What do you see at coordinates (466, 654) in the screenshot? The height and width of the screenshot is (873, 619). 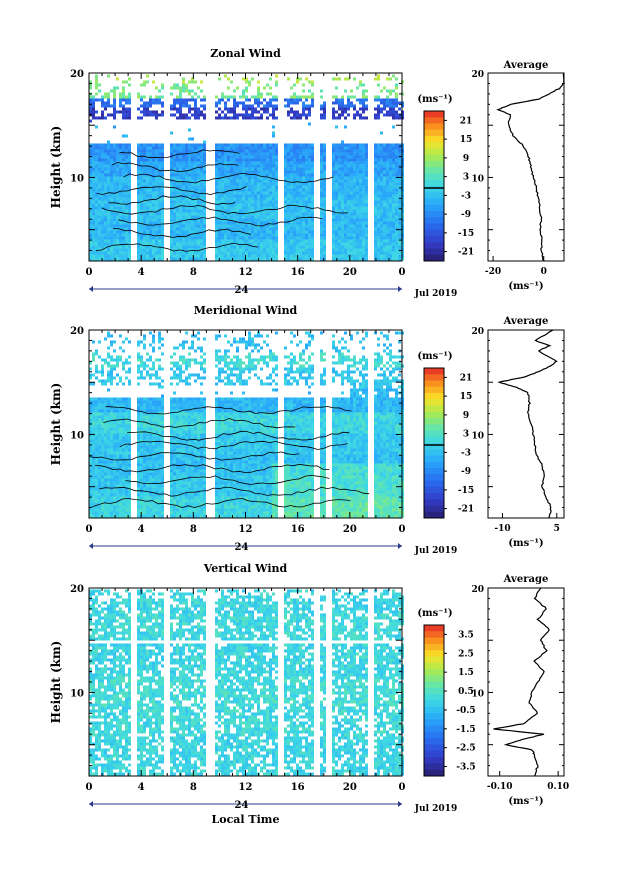 I see `colorbar-tick-label: 2.5` at bounding box center [466, 654].